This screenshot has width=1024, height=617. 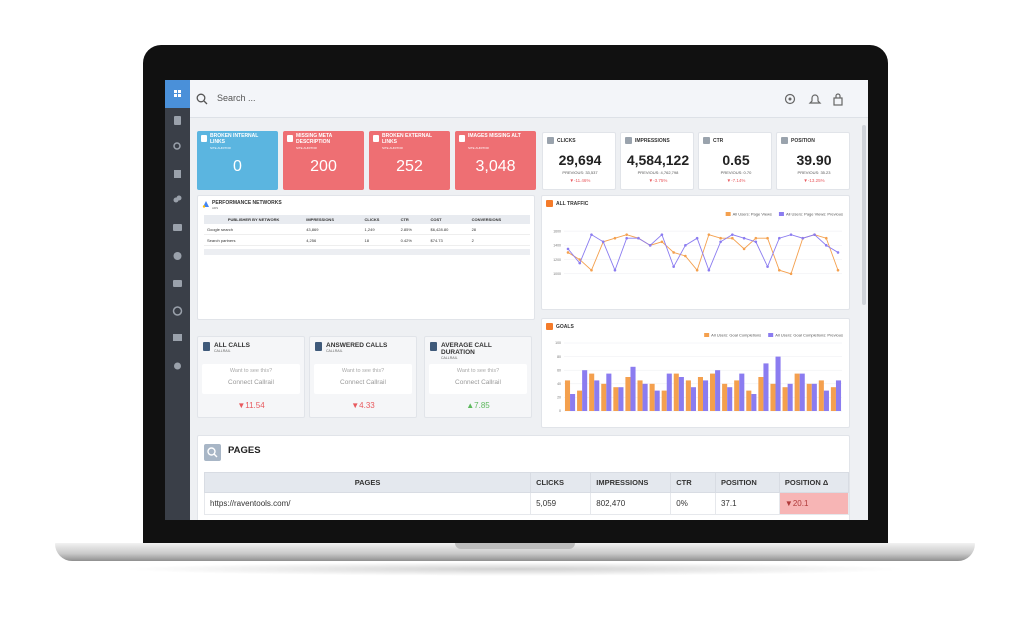 I want to click on tile-title: BROKEN EXTERNAL LINKS, so click(x=407, y=139).